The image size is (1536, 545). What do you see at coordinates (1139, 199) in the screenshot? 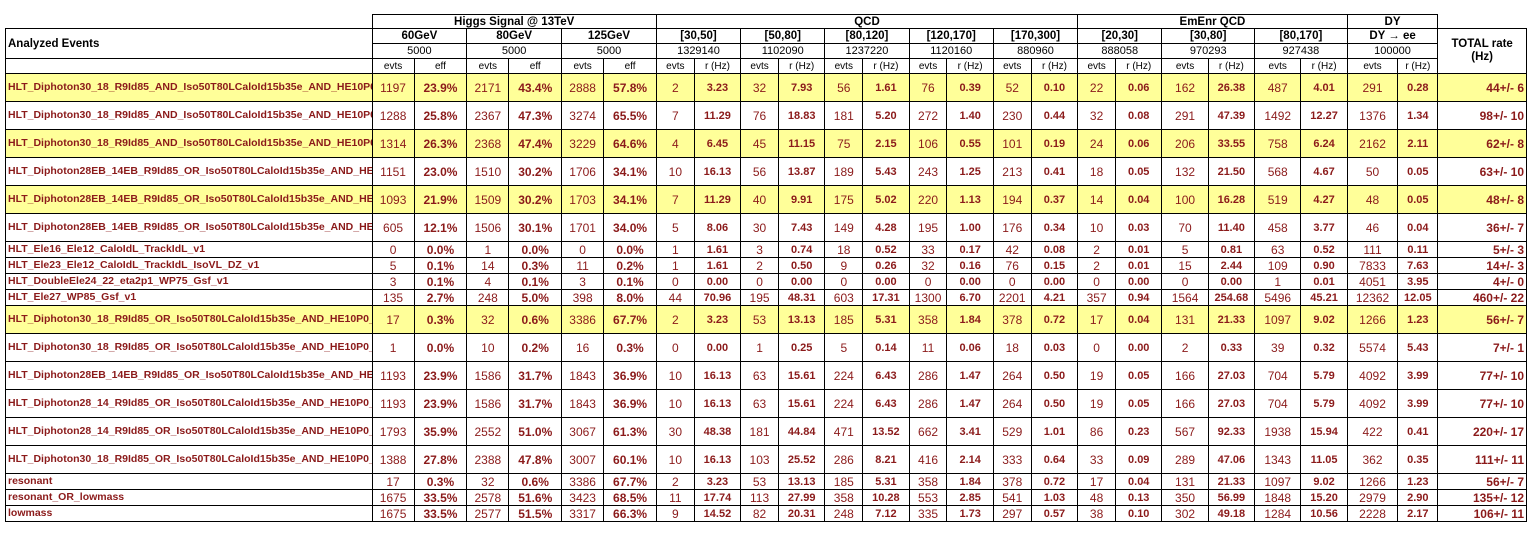
I see `rate-cell: 0.04` at bounding box center [1139, 199].